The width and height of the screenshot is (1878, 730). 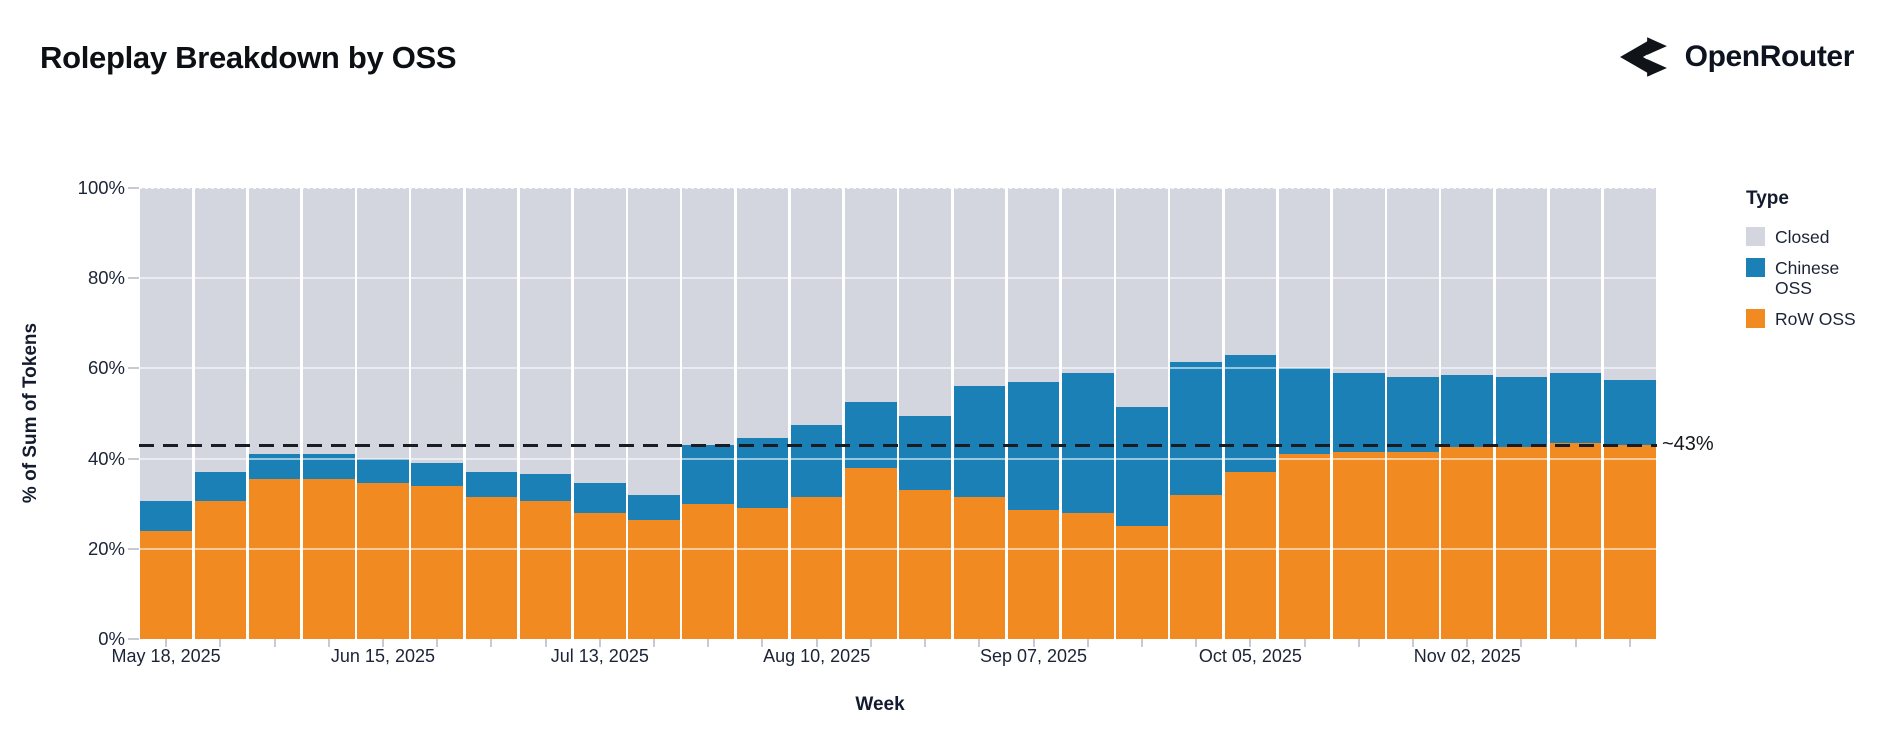 I want to click on bar-week-oct-19-2025, so click(x=1359, y=413).